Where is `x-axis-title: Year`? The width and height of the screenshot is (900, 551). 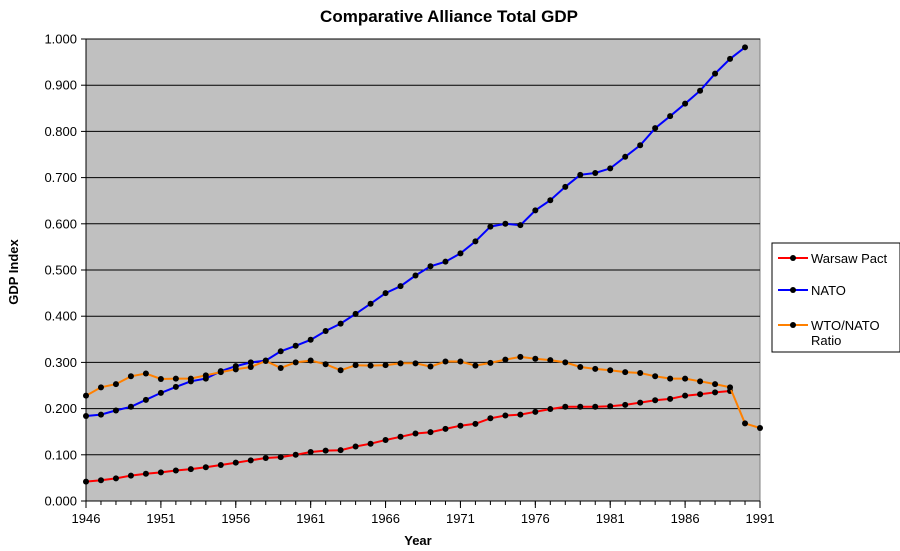 x-axis-title: Year is located at coordinates (417, 540).